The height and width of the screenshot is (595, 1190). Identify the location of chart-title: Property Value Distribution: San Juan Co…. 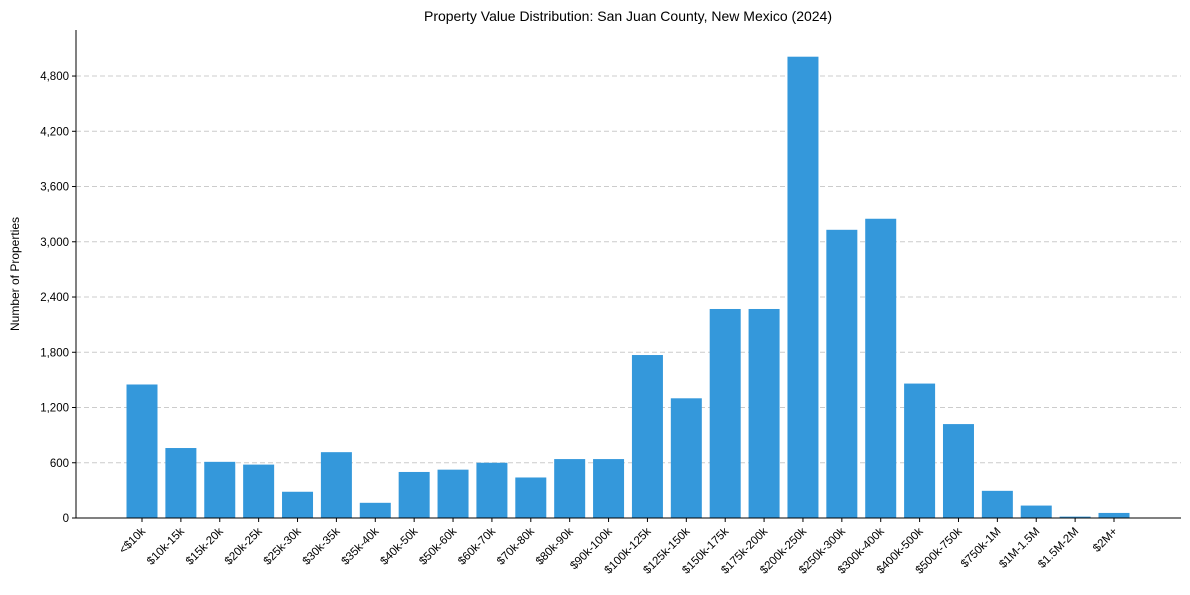
(628, 16).